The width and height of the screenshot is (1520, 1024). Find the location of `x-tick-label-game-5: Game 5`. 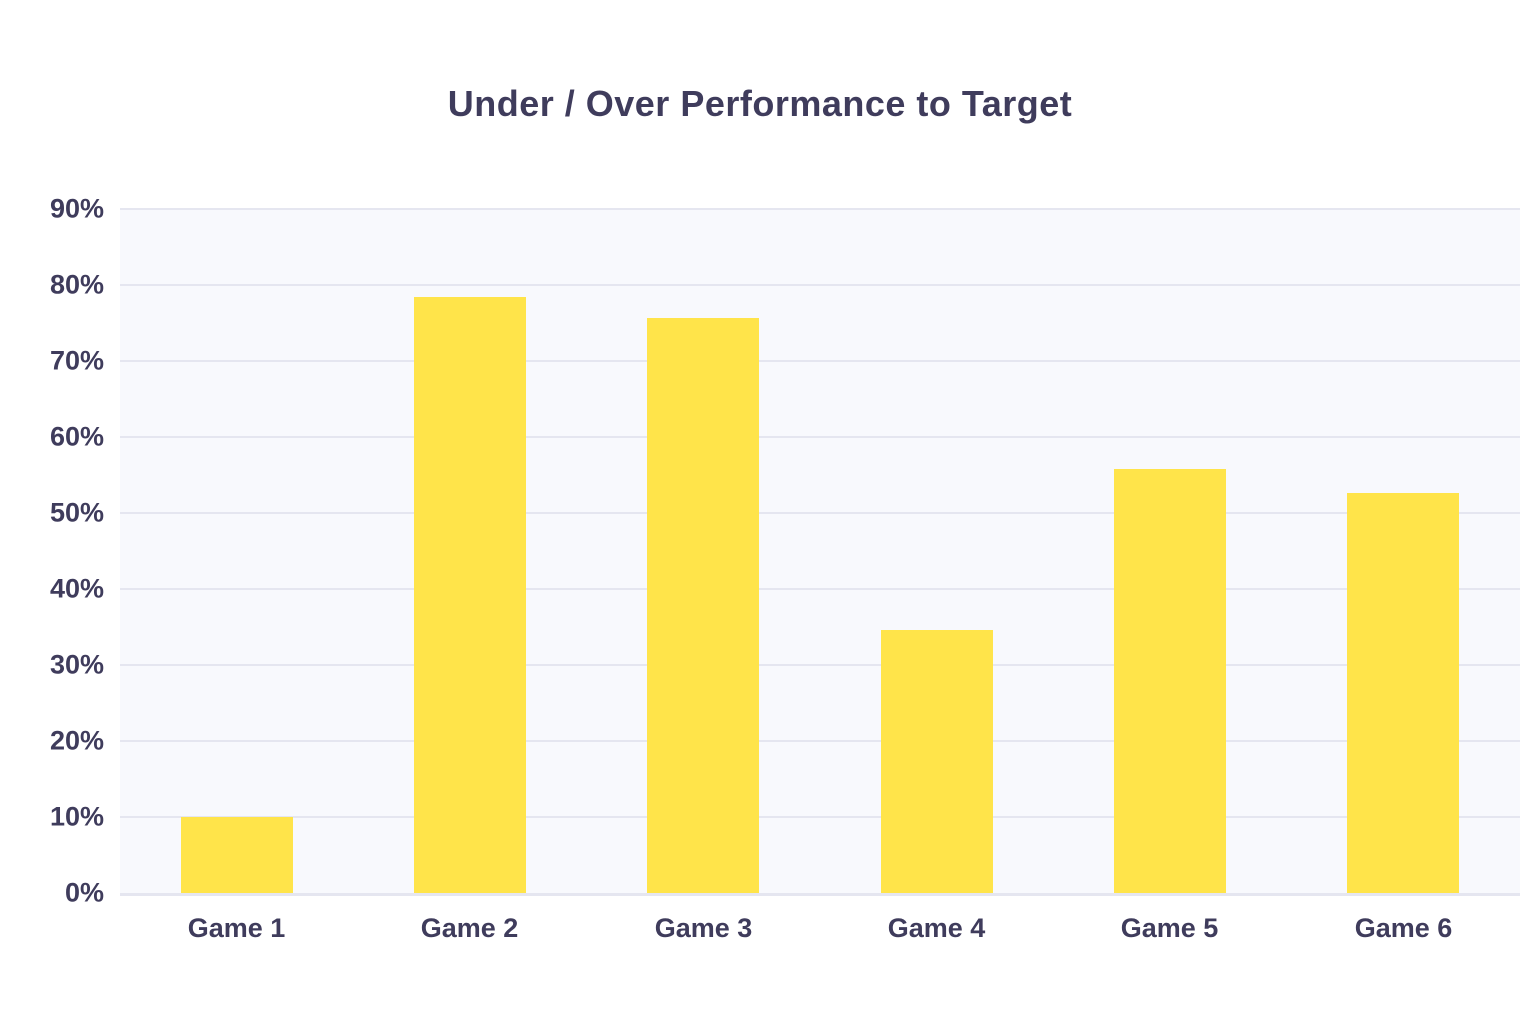

x-tick-label-game-5: Game 5 is located at coordinates (1169, 928).